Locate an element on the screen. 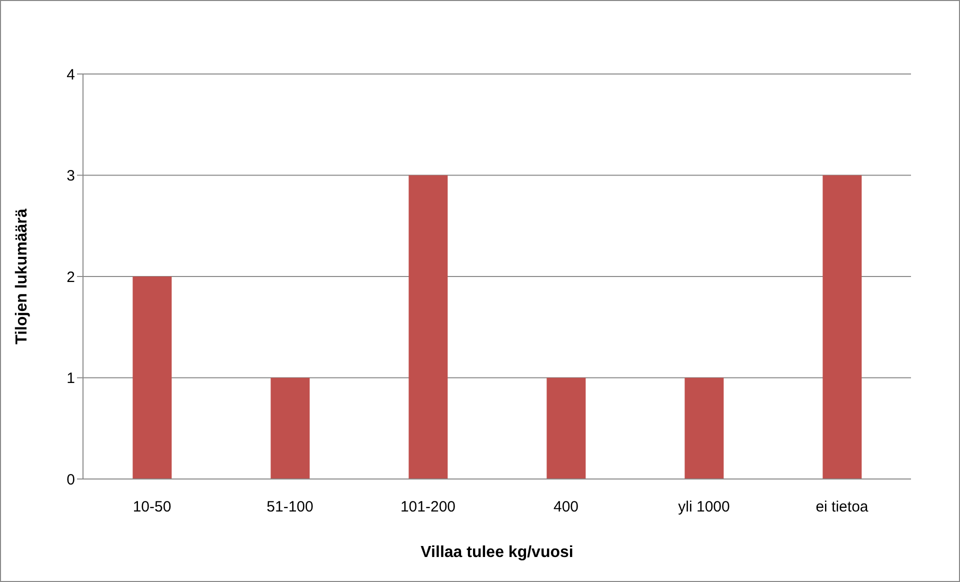 This screenshot has width=960, height=582. y-tick-label: 1 is located at coordinates (70, 379).